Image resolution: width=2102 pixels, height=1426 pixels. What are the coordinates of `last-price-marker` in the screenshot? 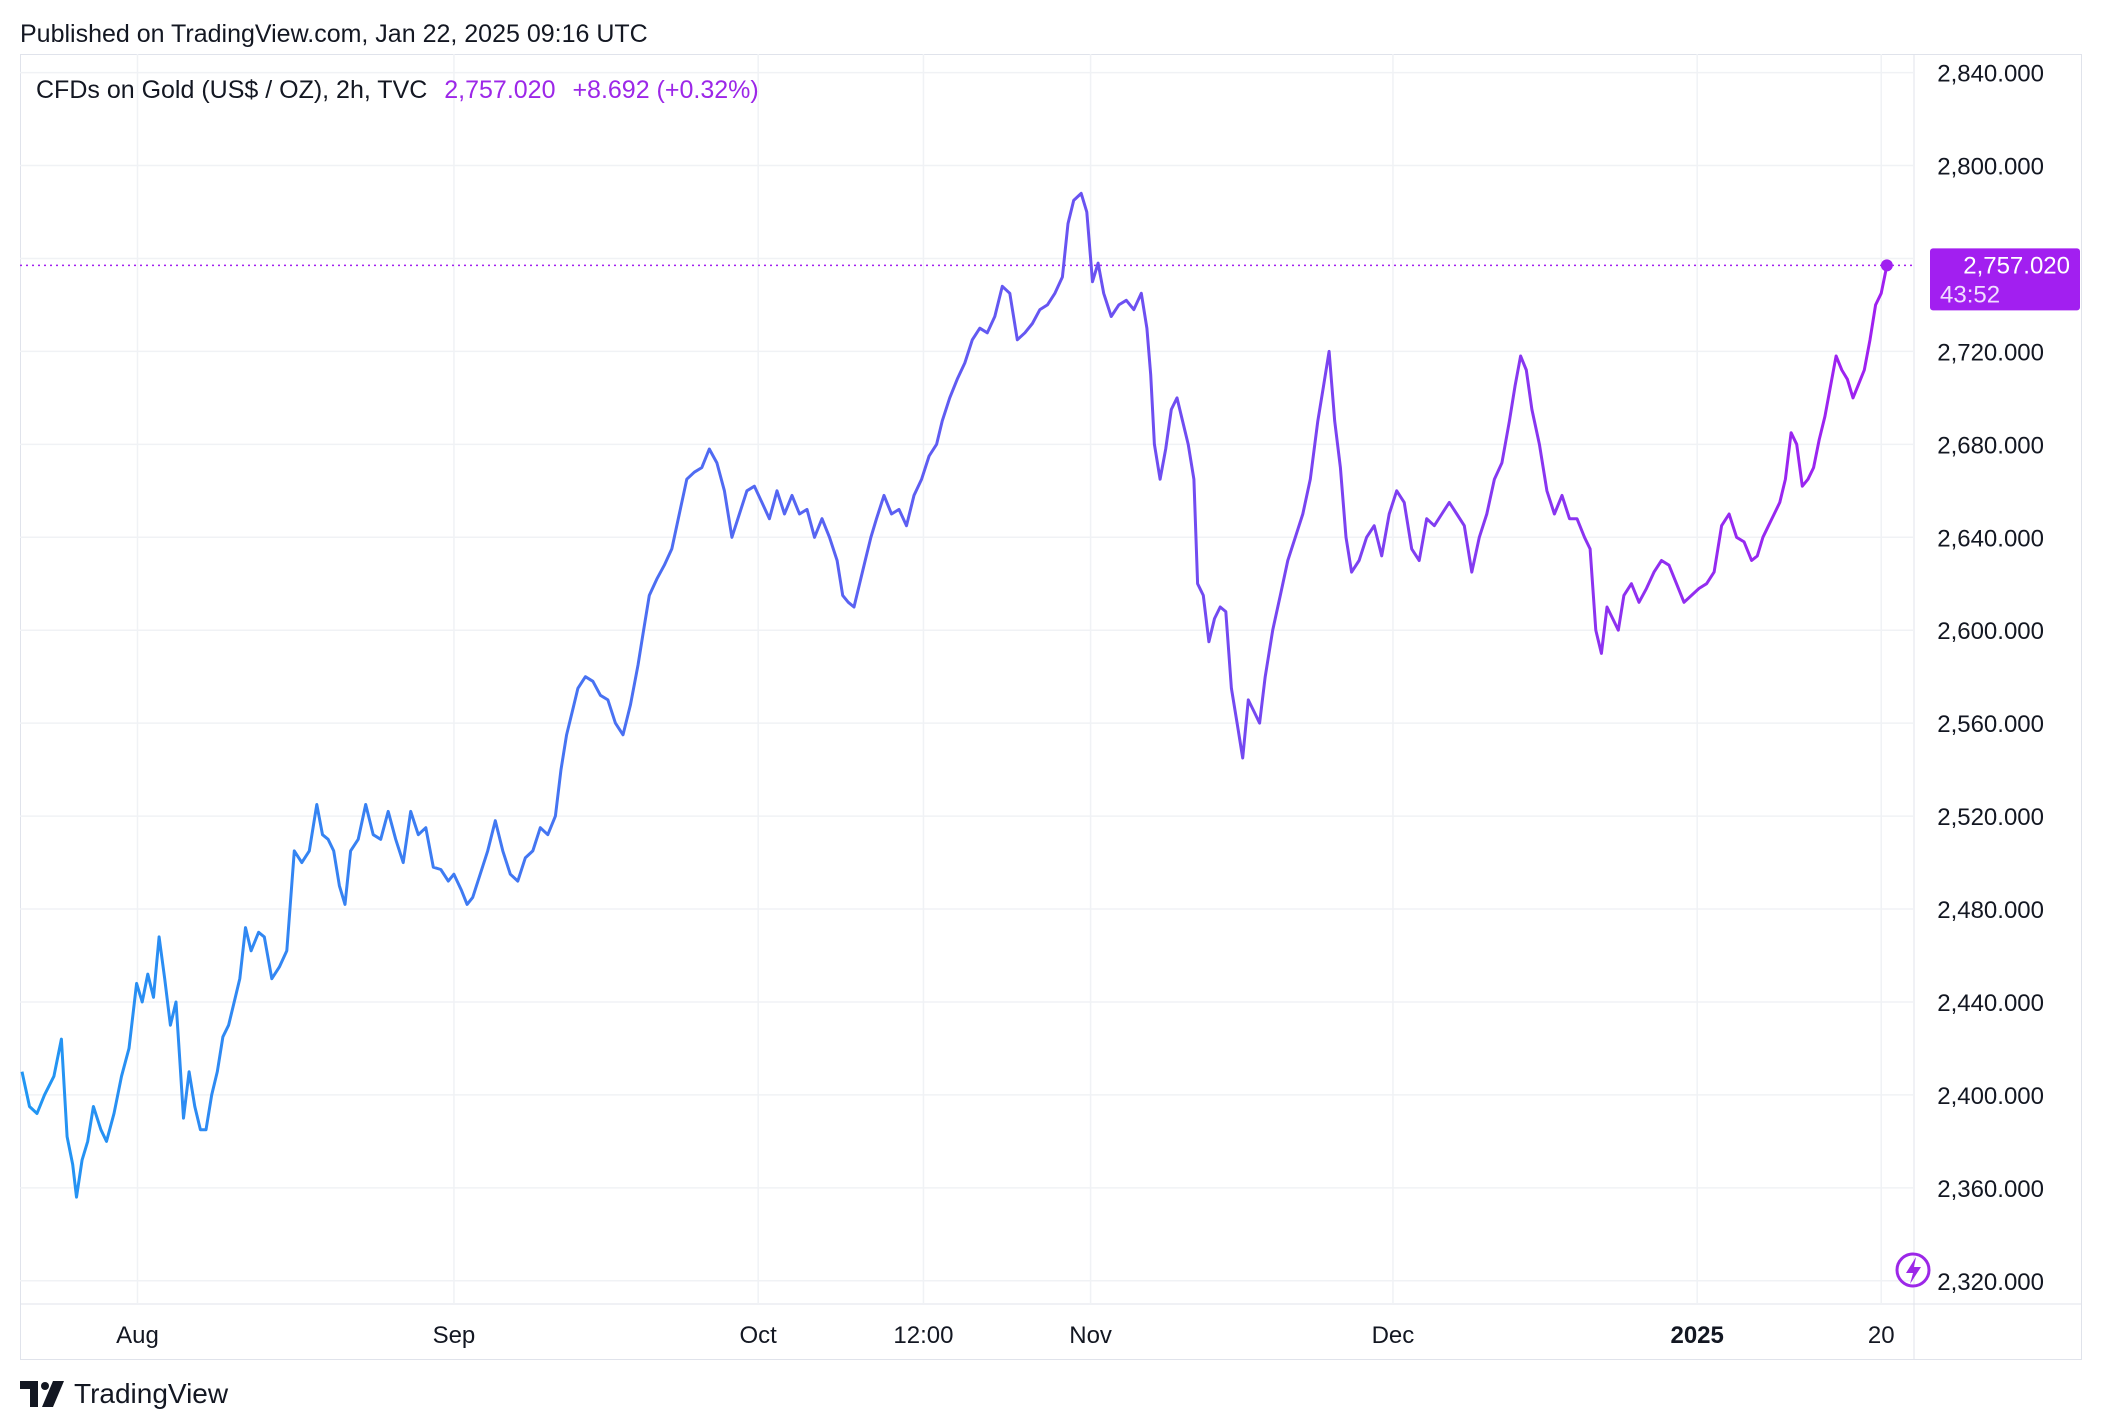 It's located at (1886, 265).